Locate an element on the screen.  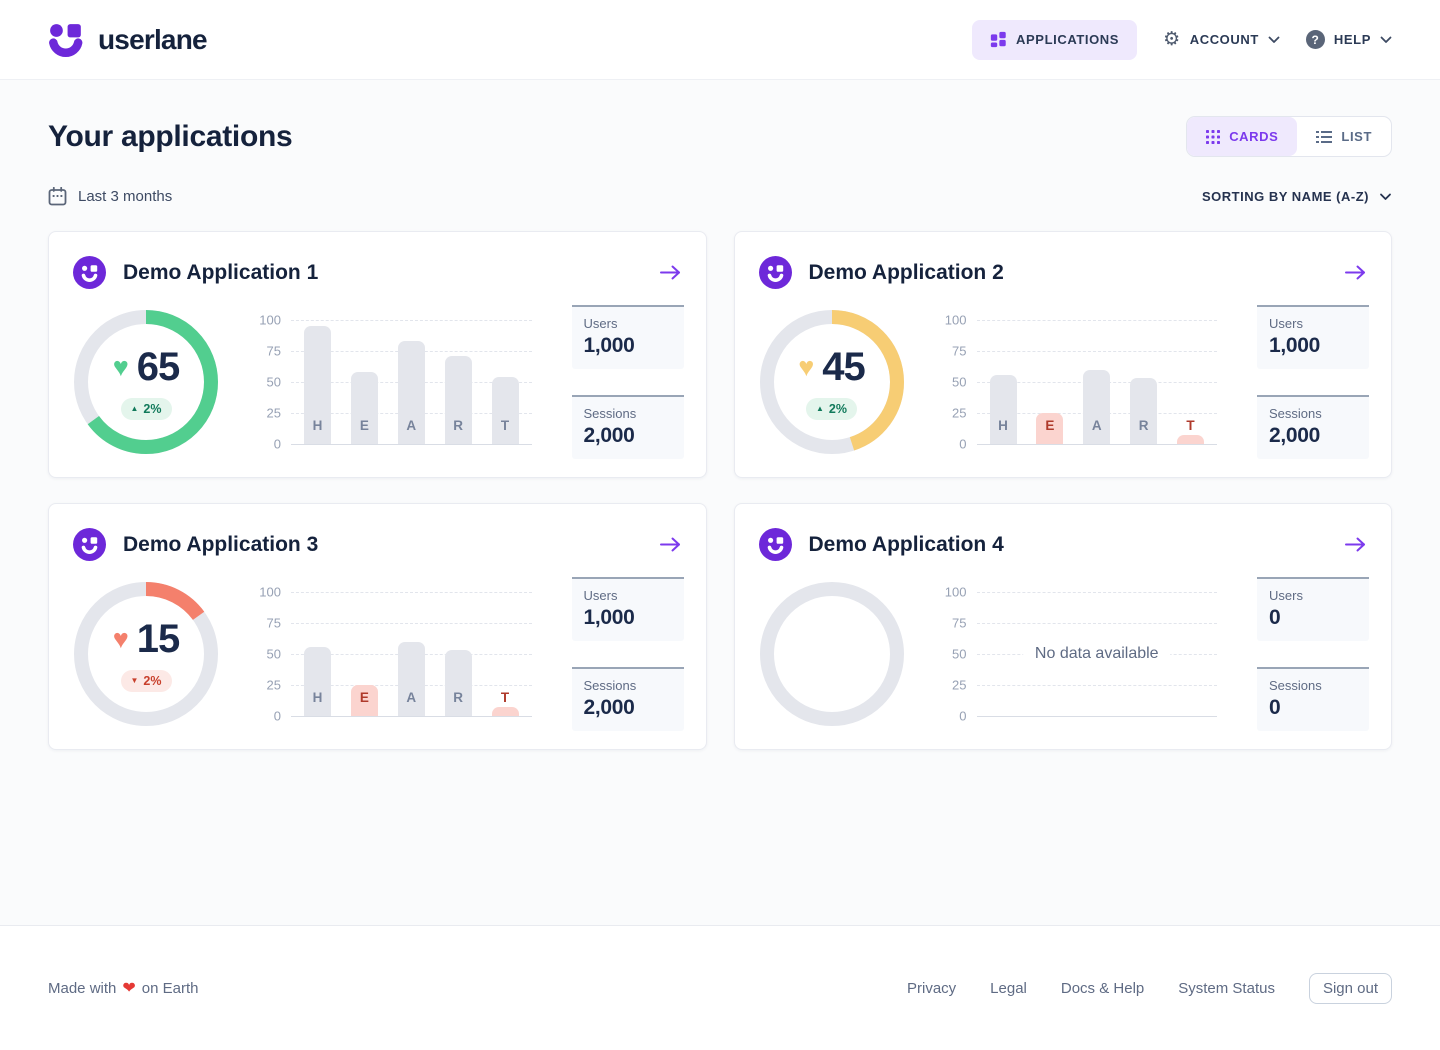
bar-category-label: A is located at coordinates (1096, 425).